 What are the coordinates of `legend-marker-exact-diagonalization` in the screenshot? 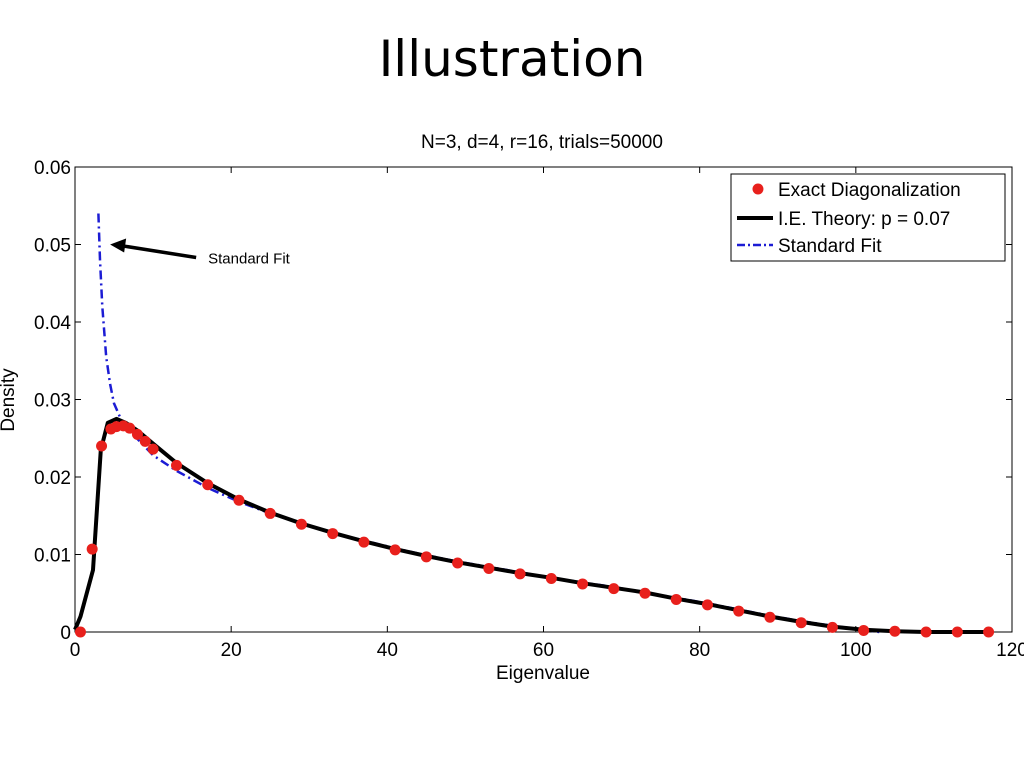 It's located at (758, 189).